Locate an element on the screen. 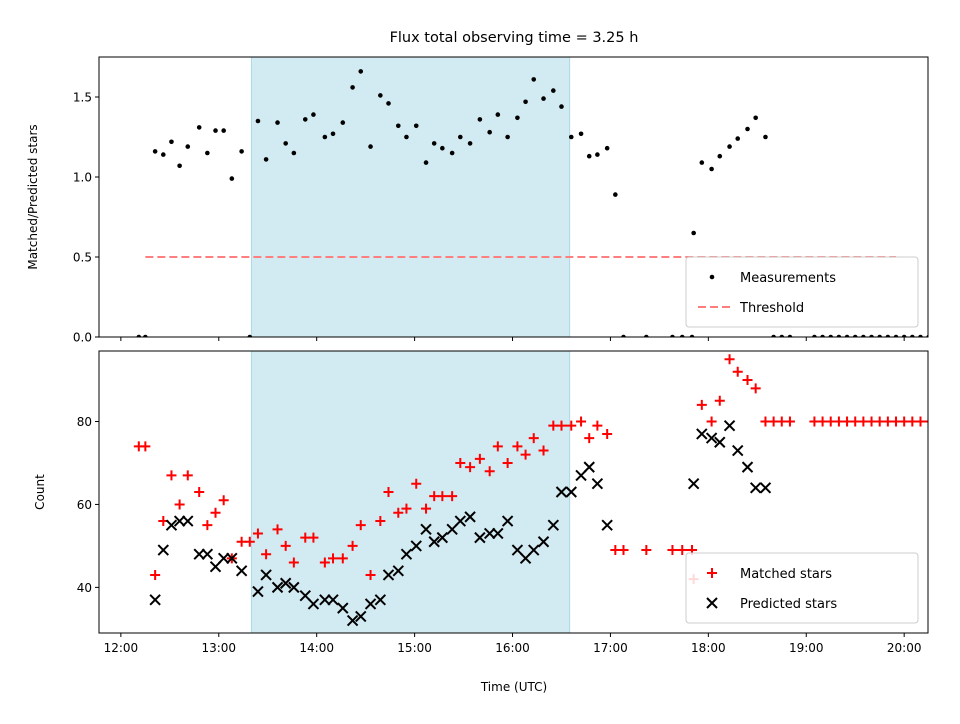 The image size is (960, 724). observing-interval-shade is located at coordinates (410, 197).